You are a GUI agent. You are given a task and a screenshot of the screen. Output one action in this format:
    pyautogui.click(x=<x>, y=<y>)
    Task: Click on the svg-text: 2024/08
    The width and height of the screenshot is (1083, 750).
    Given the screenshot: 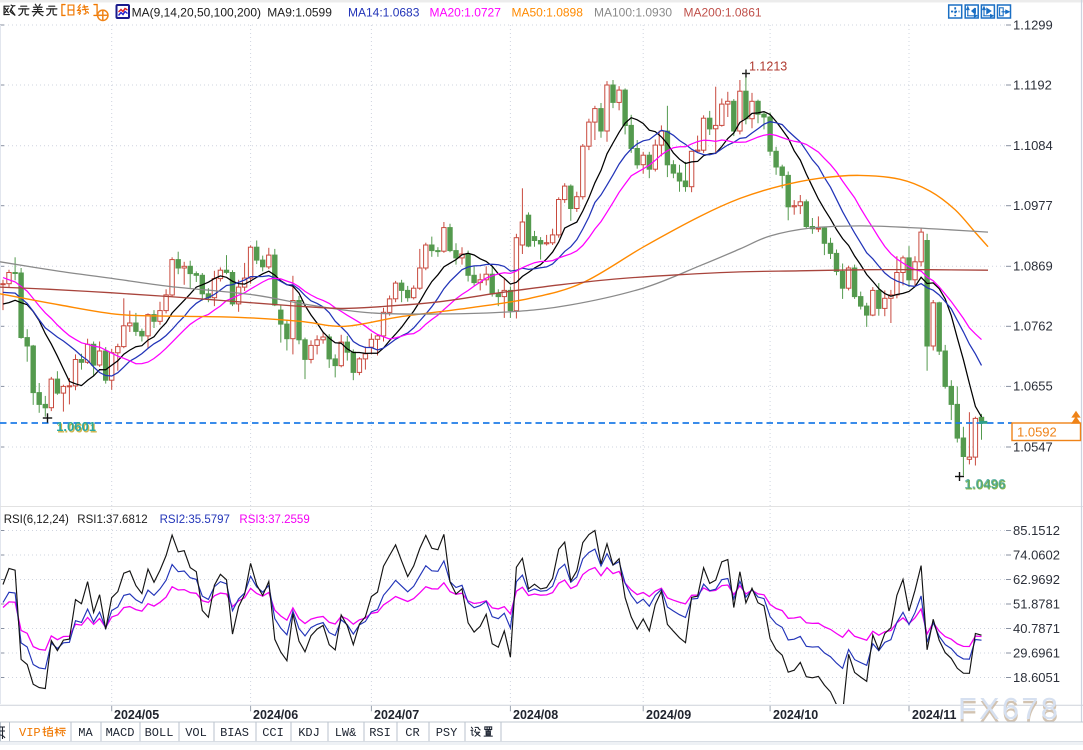 What is the action you would take?
    pyautogui.click(x=535, y=715)
    